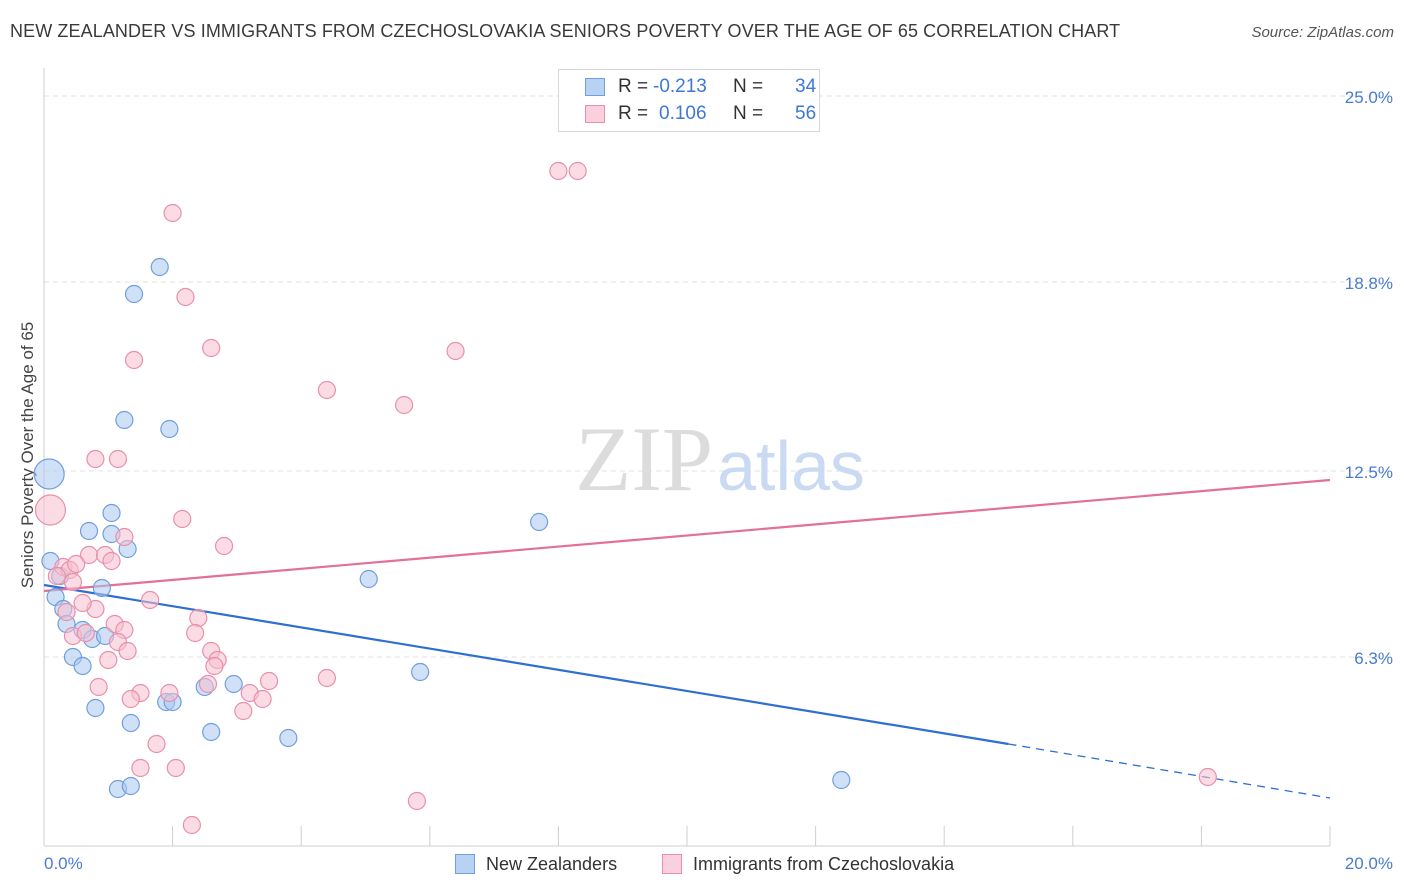 This screenshot has width=1406, height=892. I want to click on watermark: ZIPatlas, so click(720, 459).